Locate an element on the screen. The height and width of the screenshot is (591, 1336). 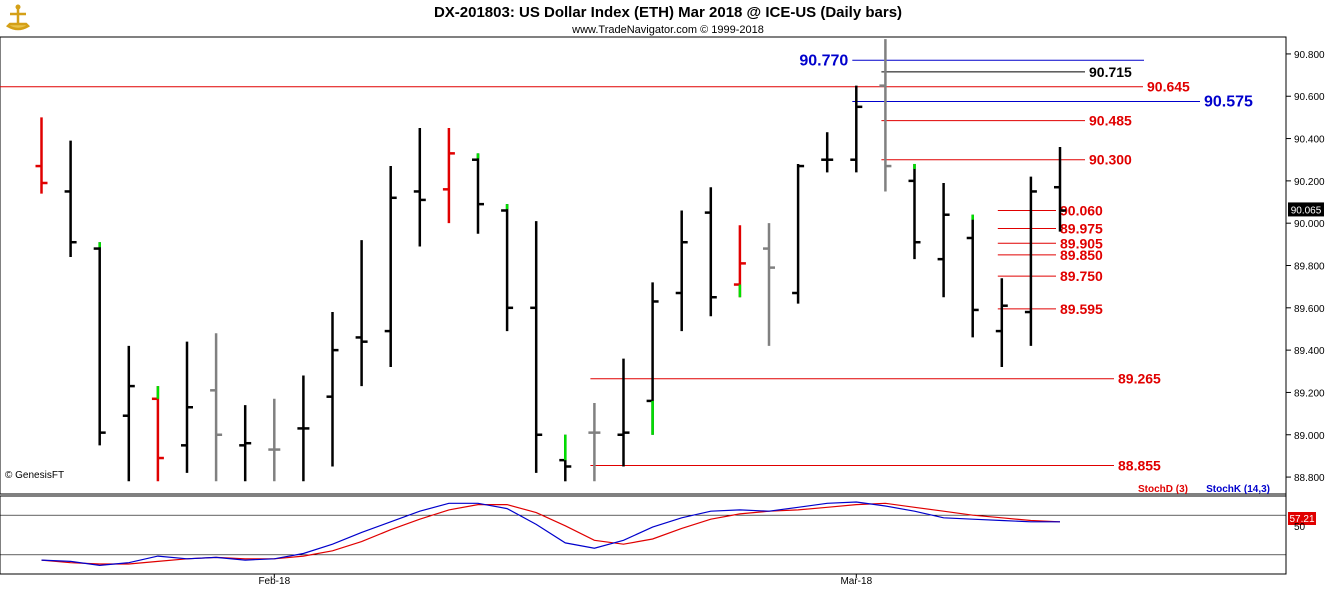
level-label: 89.750 is located at coordinates (1081, 276).